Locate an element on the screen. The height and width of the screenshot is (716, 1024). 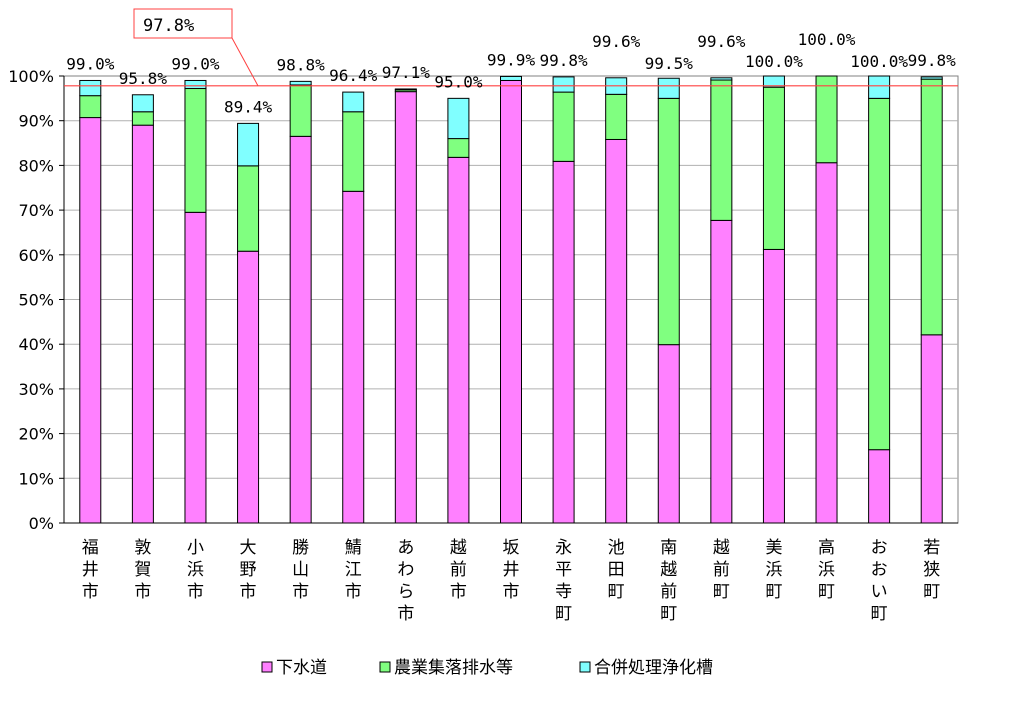
category-label: 鯖 is located at coordinates (353, 548).